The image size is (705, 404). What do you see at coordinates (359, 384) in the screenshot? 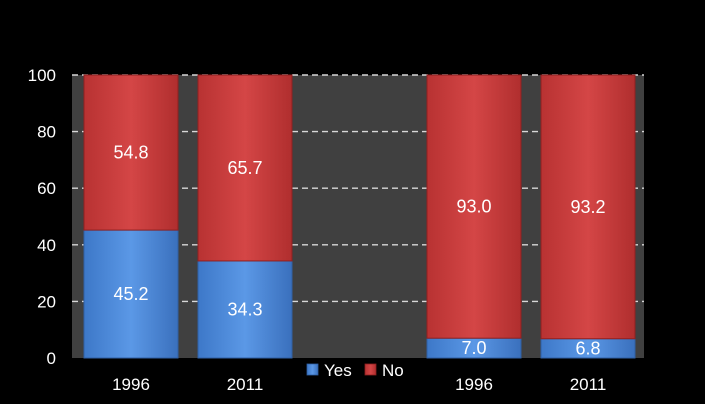
I see `x-axis-tick-labels: 1996 2011 1996 2011` at bounding box center [359, 384].